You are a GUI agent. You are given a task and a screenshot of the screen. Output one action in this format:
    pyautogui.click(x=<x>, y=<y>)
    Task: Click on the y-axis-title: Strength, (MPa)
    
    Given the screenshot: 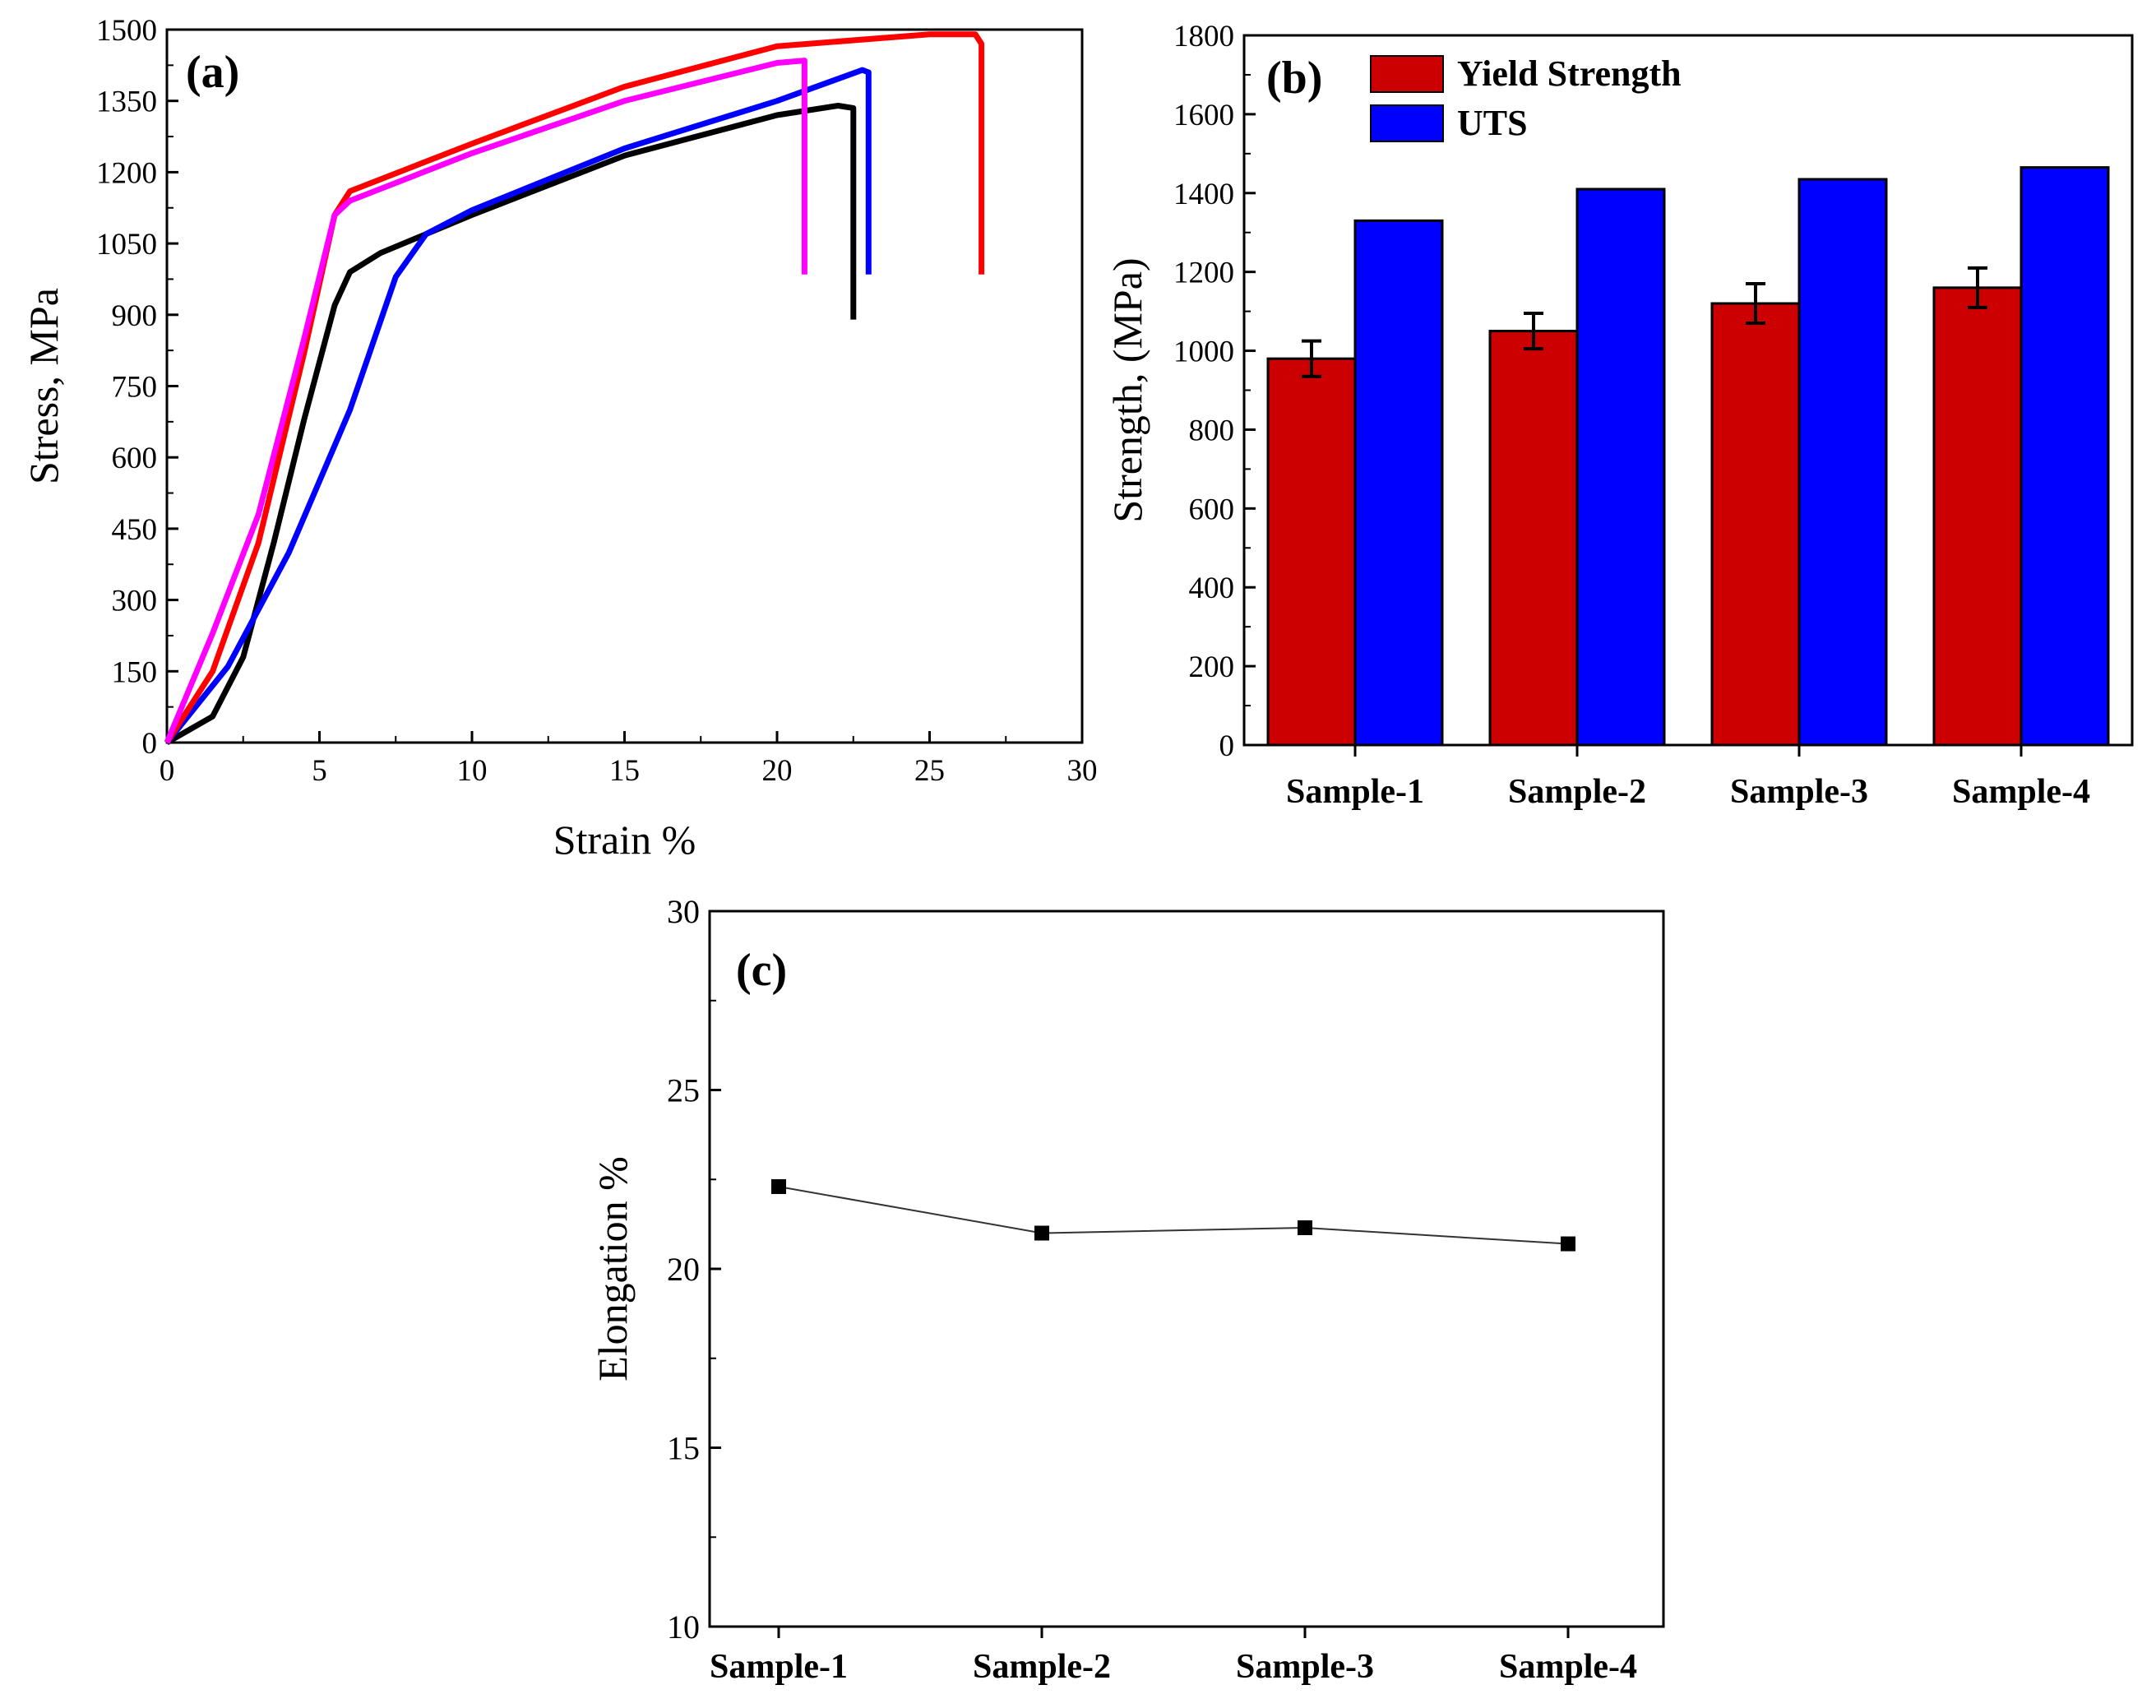 What is the action you would take?
    pyautogui.click(x=1127, y=389)
    